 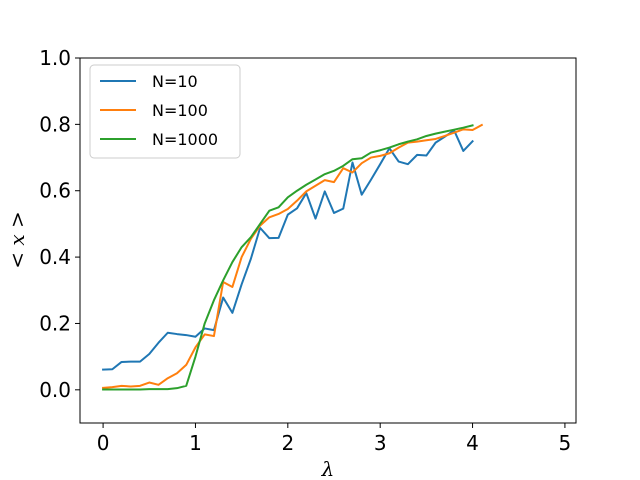 What do you see at coordinates (185, 139) in the screenshot?
I see `legend-label-3: N=1000` at bounding box center [185, 139].